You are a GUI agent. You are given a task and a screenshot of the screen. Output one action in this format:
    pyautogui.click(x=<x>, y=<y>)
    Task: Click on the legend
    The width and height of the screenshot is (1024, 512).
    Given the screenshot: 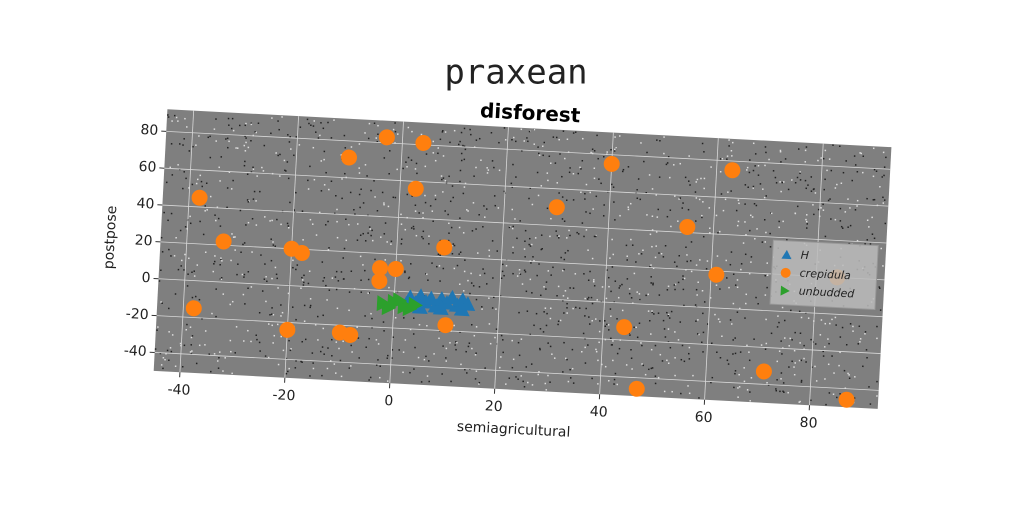 What is the action you would take?
    pyautogui.click(x=824, y=275)
    